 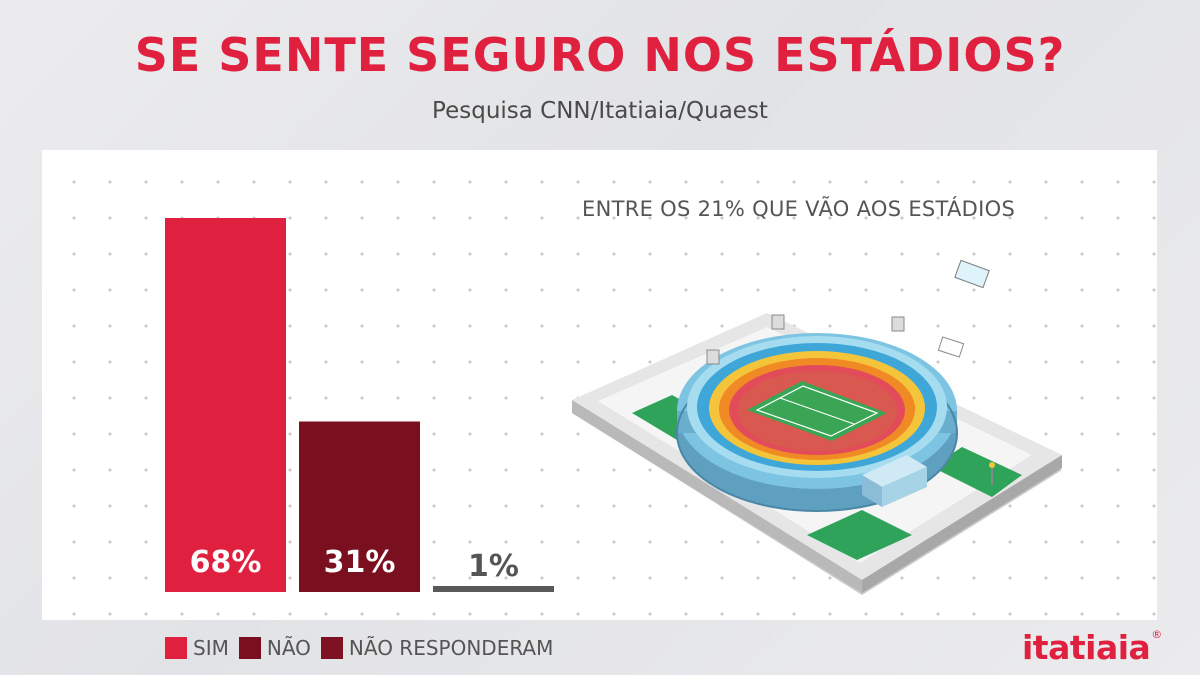 What do you see at coordinates (176, 648) in the screenshot?
I see `legend-swatch-sim` at bounding box center [176, 648].